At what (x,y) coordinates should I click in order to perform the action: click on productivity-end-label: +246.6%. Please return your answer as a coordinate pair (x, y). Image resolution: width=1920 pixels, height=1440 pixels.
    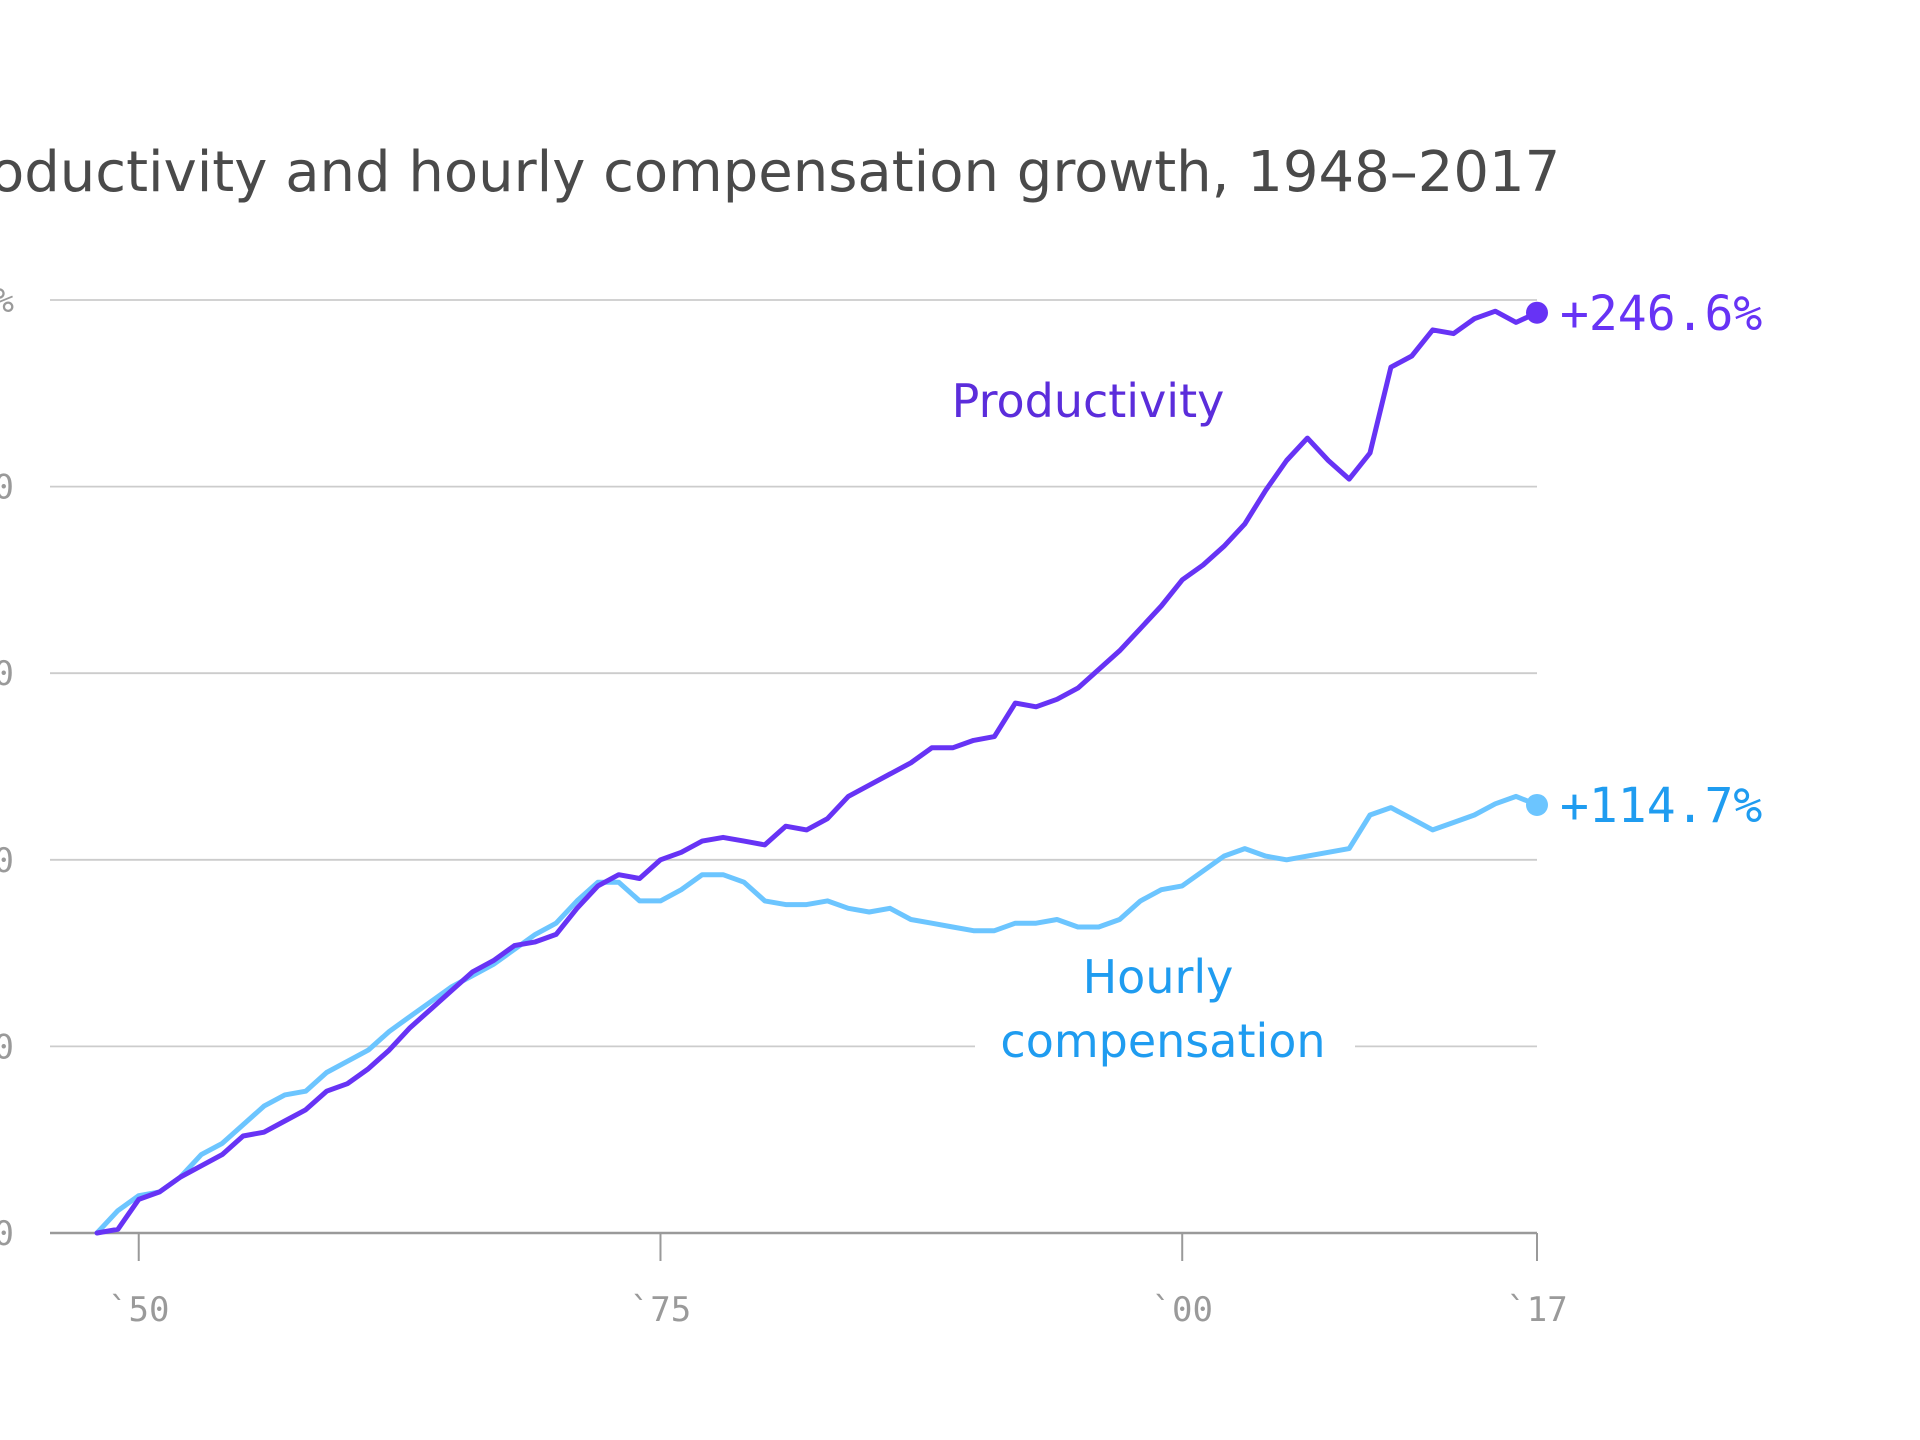
    Looking at the image, I should click on (1661, 314).